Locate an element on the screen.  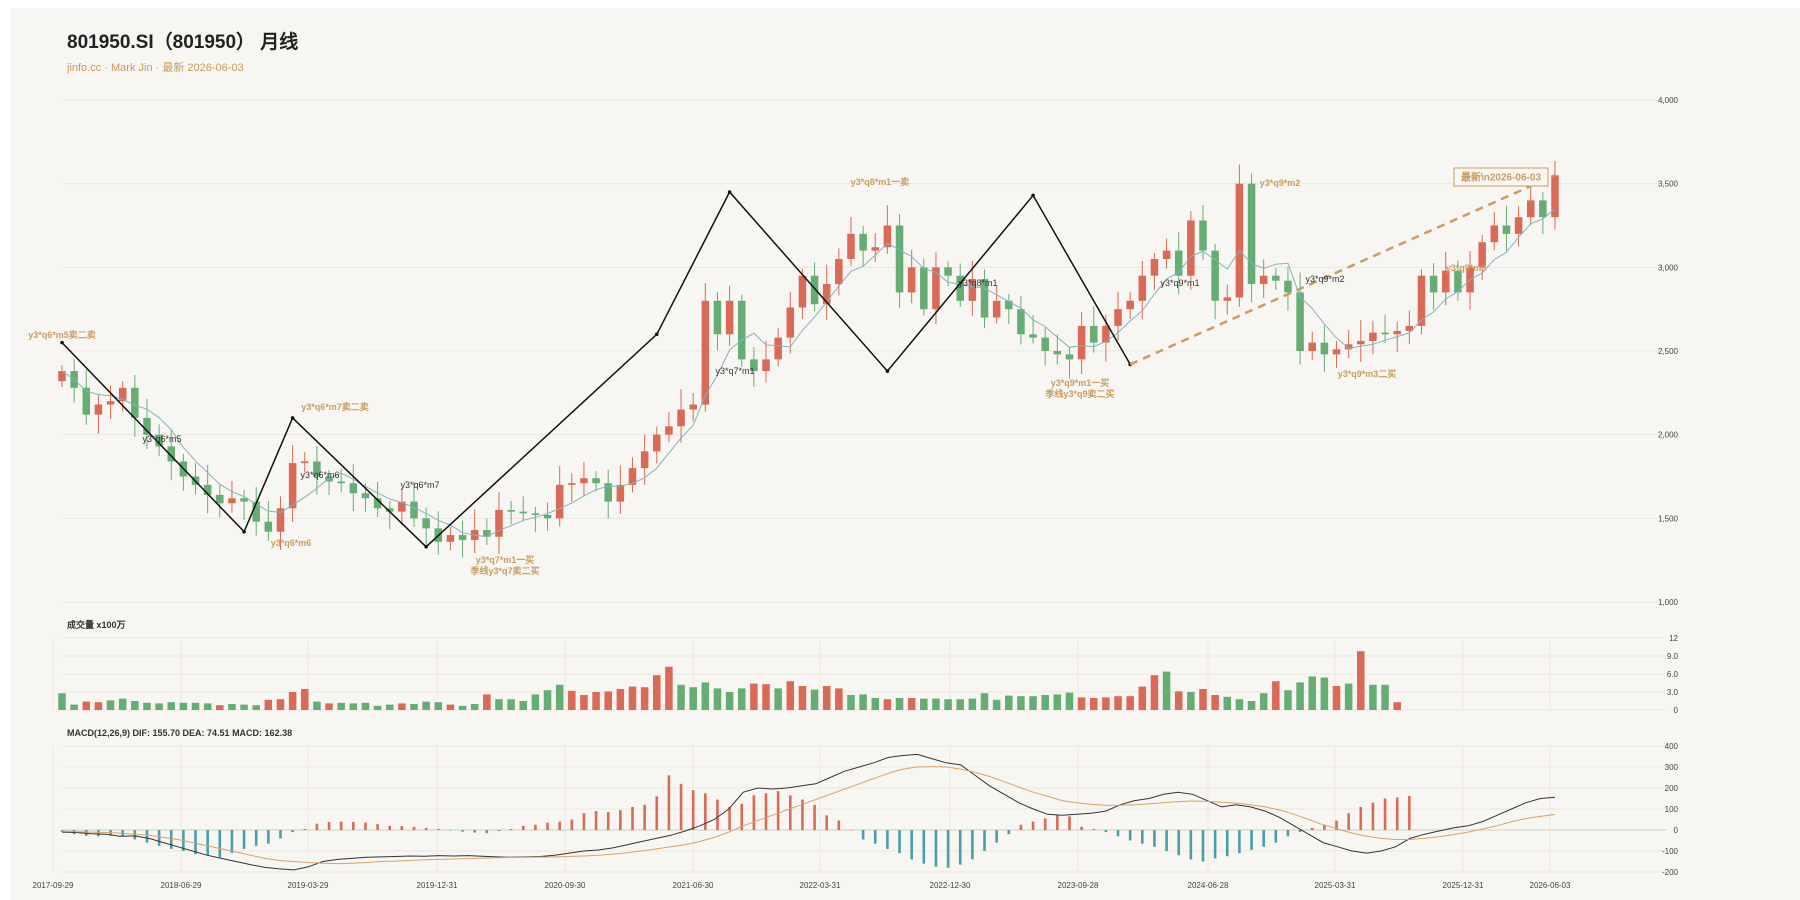
pivot-label: y3*q9*m3二买 is located at coordinates (1367, 374).